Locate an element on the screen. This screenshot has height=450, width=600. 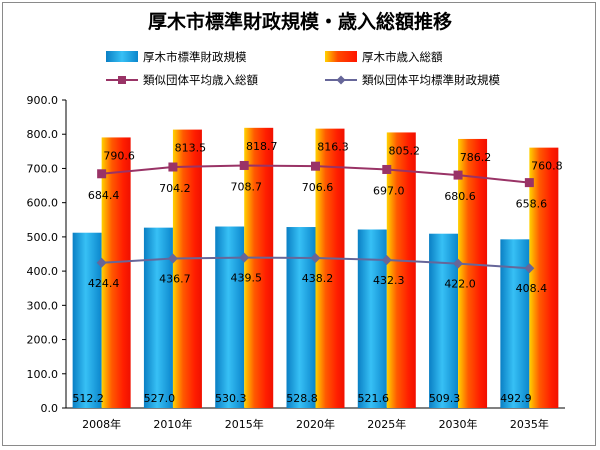
data-label-similar-std: 436.7 is located at coordinates (175, 279).